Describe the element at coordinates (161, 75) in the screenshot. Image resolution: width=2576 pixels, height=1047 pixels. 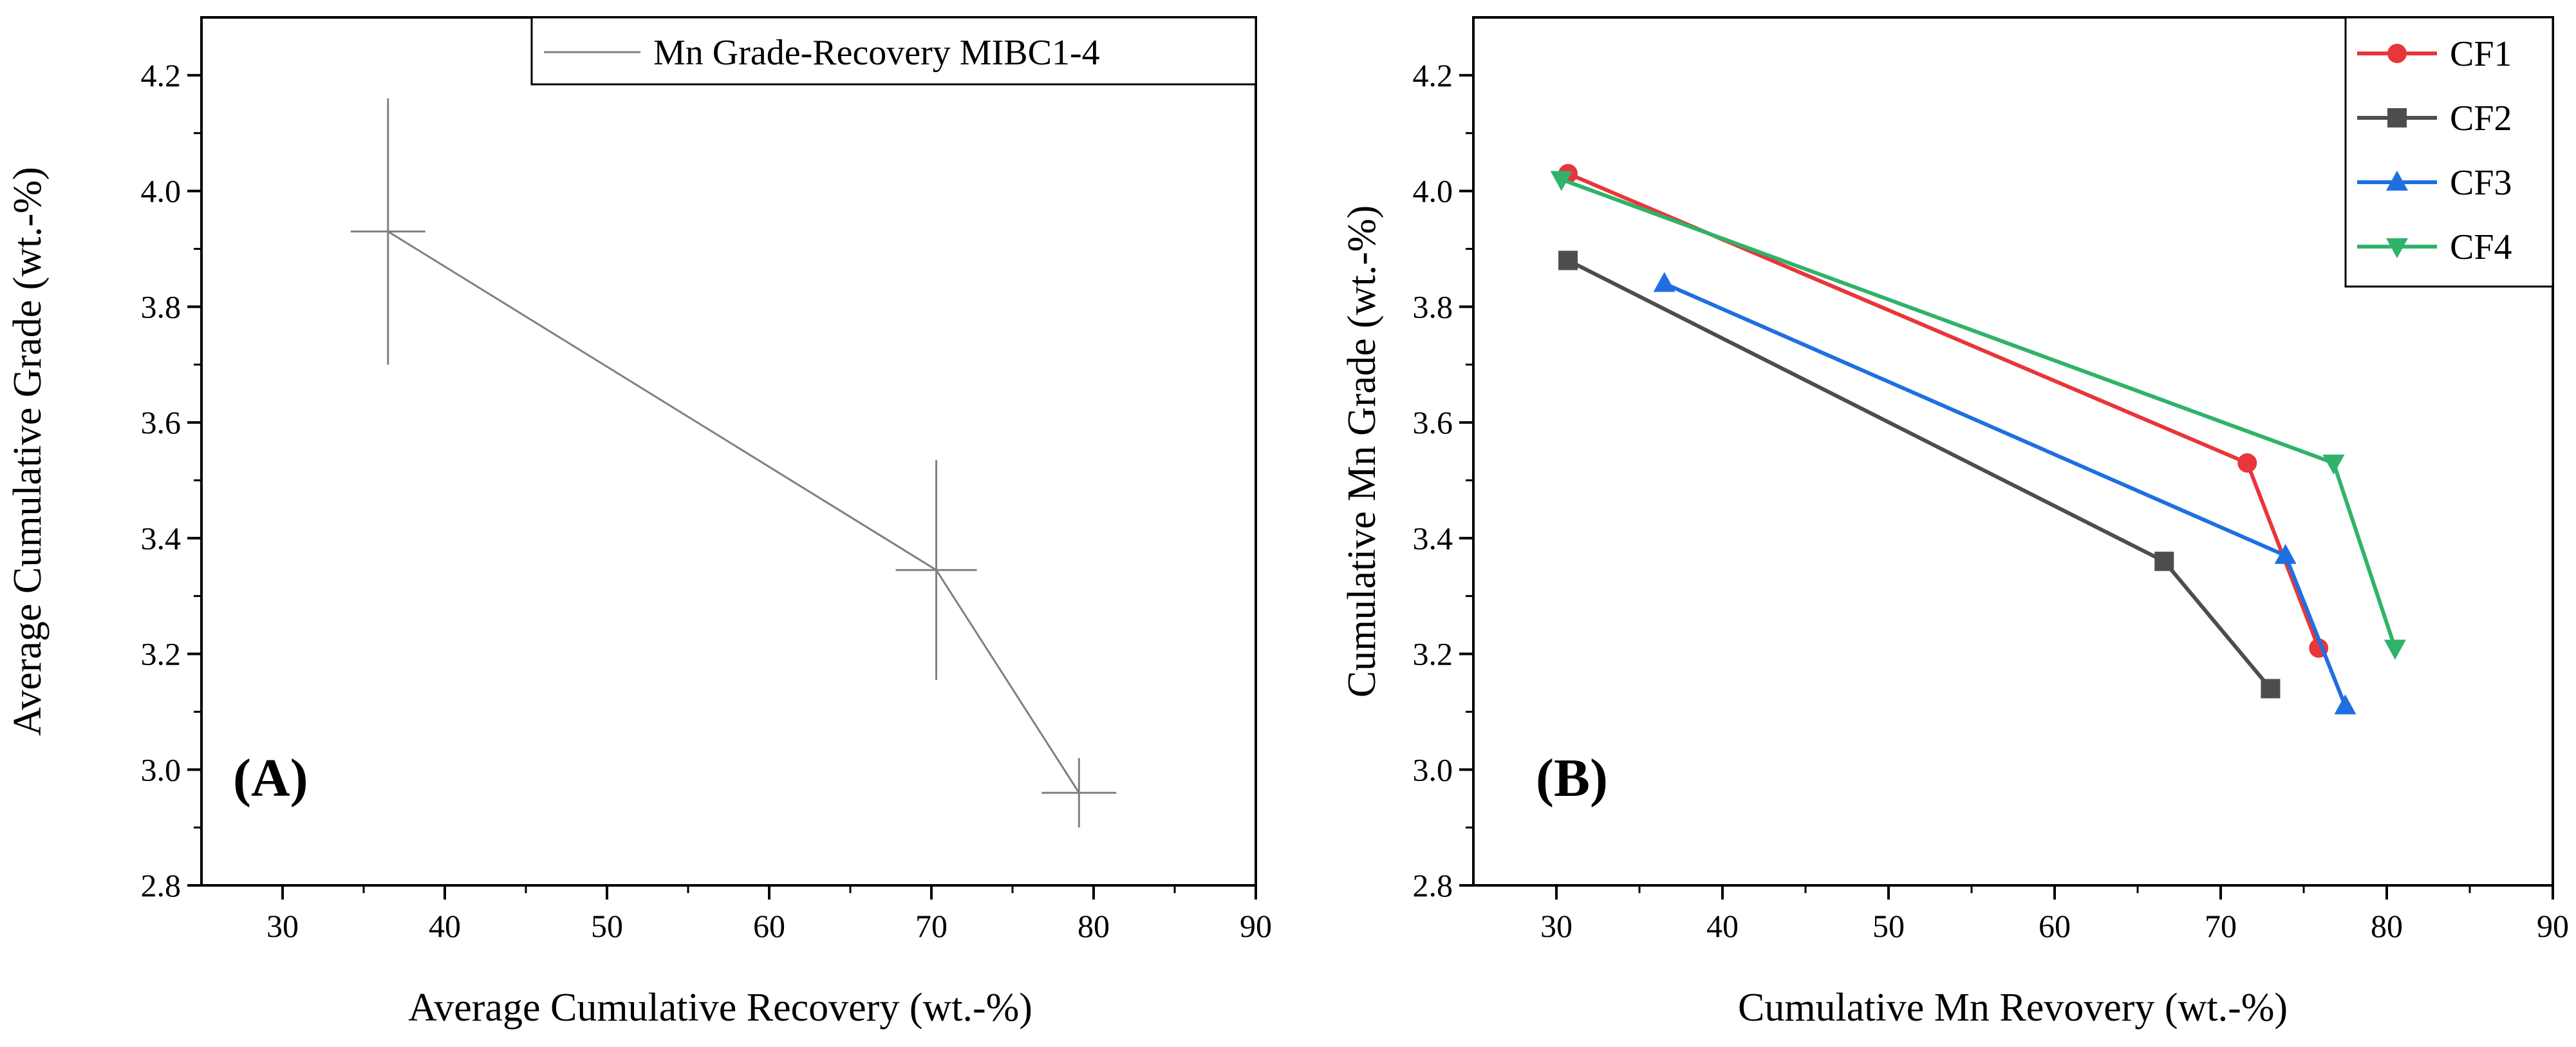
I see `panel-a-y-tick-label: 4.2` at that location.